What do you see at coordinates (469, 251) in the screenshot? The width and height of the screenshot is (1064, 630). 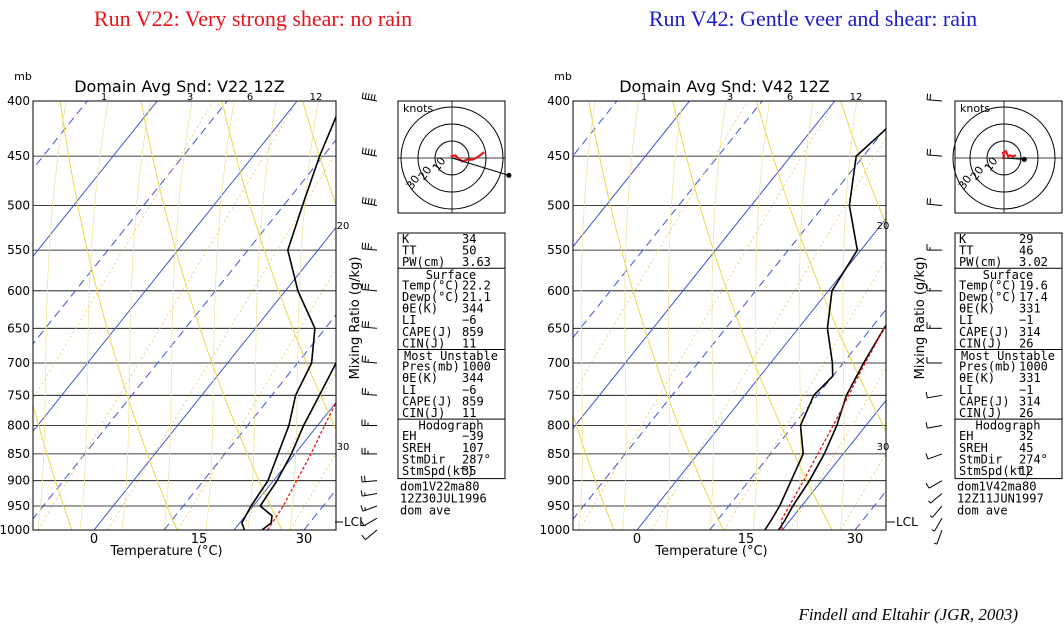 I see `stat-value: 50` at bounding box center [469, 251].